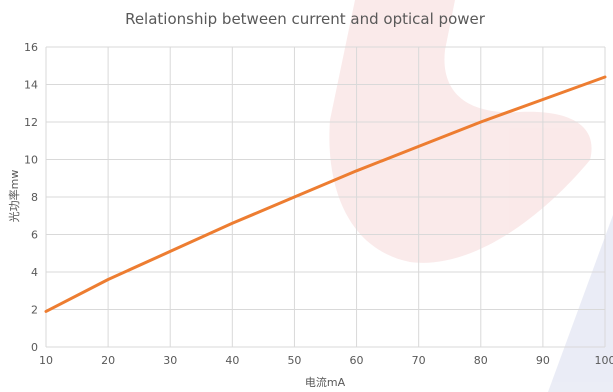 The width and height of the screenshot is (613, 392). Describe the element at coordinates (419, 360) in the screenshot. I see `x-tick-label: 70` at that location.